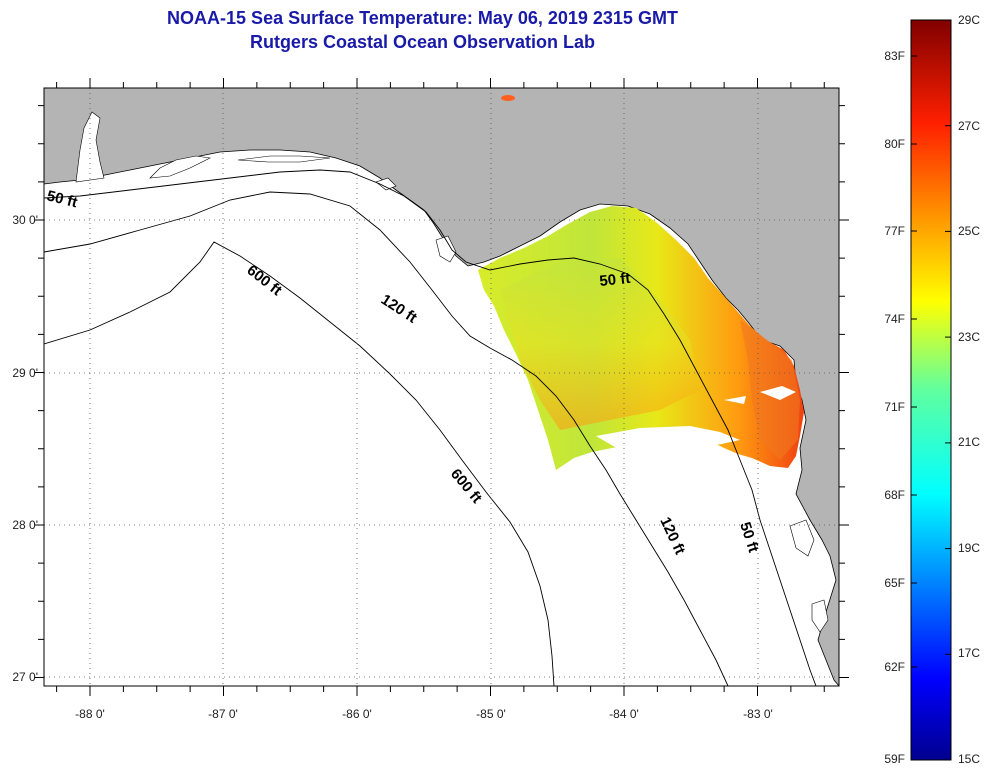 This screenshot has height=770, width=992. What do you see at coordinates (25, 373) in the screenshot?
I see `lat-label-29: 29 0'` at bounding box center [25, 373].